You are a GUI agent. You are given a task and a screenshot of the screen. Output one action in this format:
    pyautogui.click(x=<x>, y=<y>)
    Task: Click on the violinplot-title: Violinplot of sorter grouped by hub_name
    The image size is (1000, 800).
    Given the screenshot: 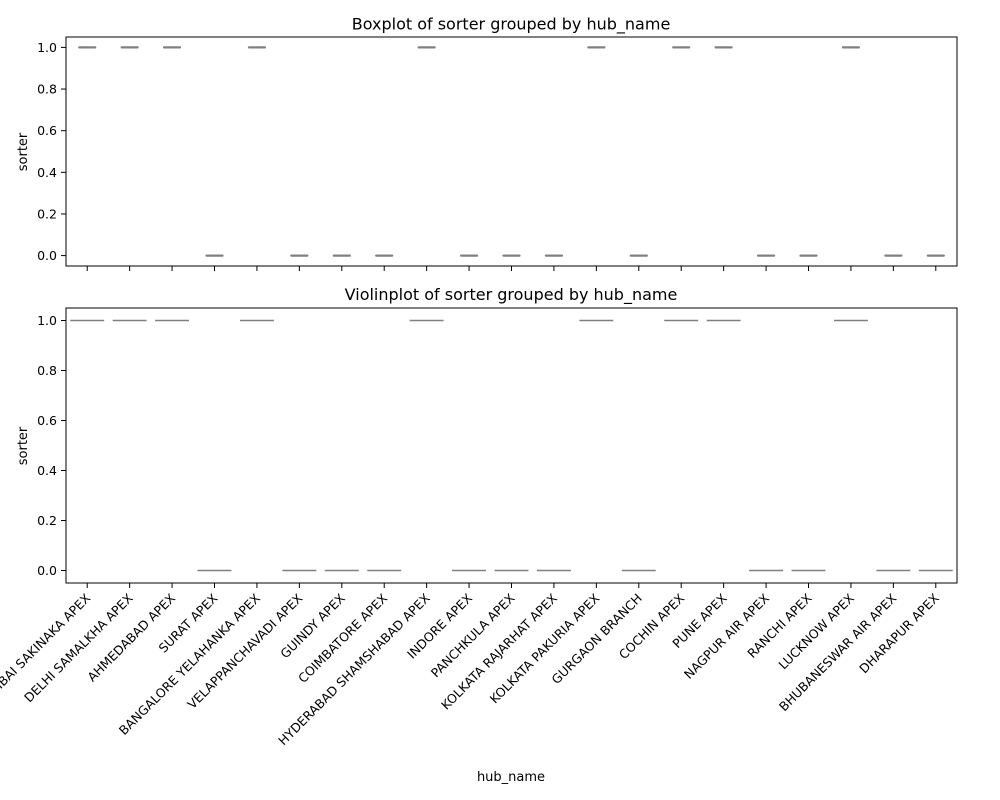 What is the action you would take?
    pyautogui.click(x=511, y=295)
    